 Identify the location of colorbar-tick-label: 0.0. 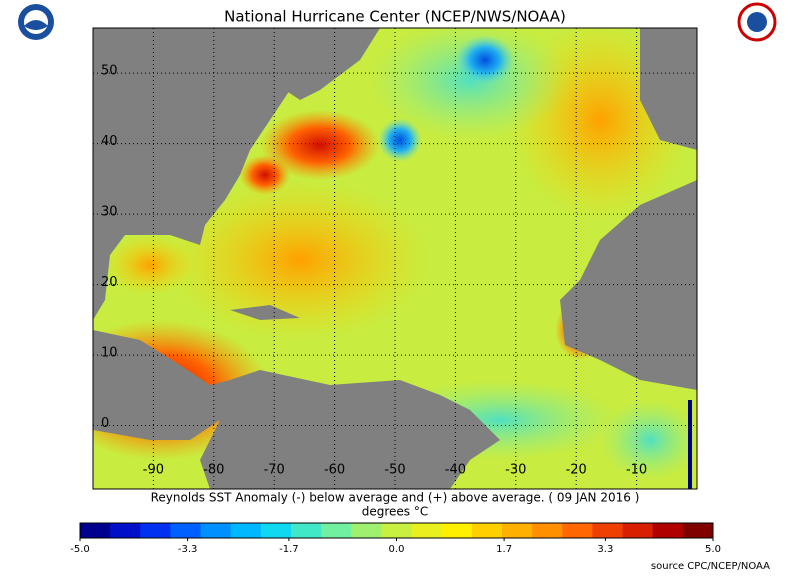
(397, 549).